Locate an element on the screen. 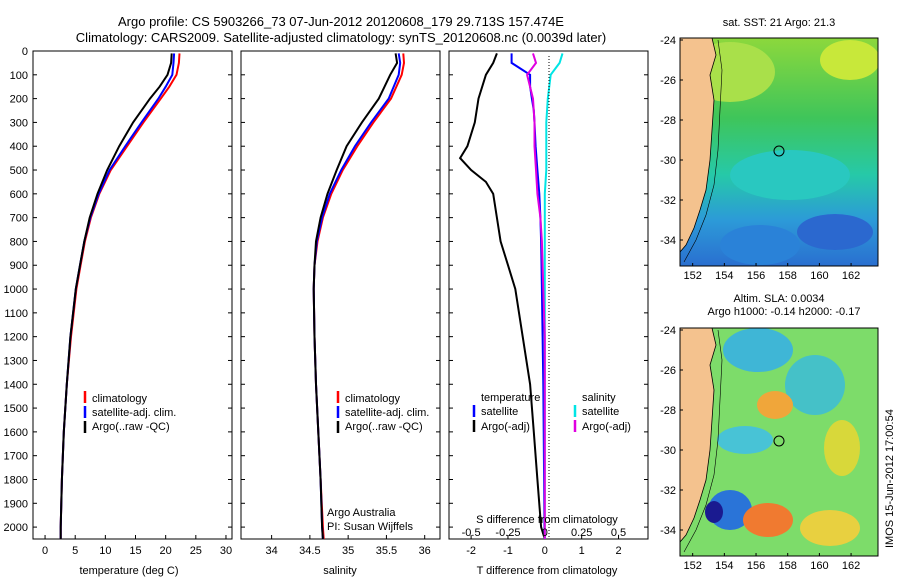 This screenshot has height=585, width=900. legend-label-climatology: climatology is located at coordinates (373, 399).